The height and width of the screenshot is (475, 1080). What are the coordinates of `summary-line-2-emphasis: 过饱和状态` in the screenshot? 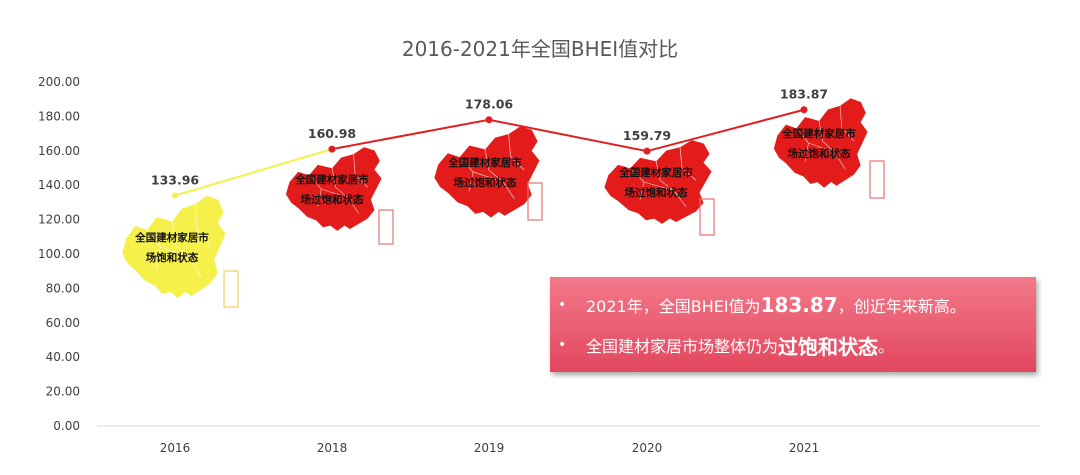 It's located at (828, 346).